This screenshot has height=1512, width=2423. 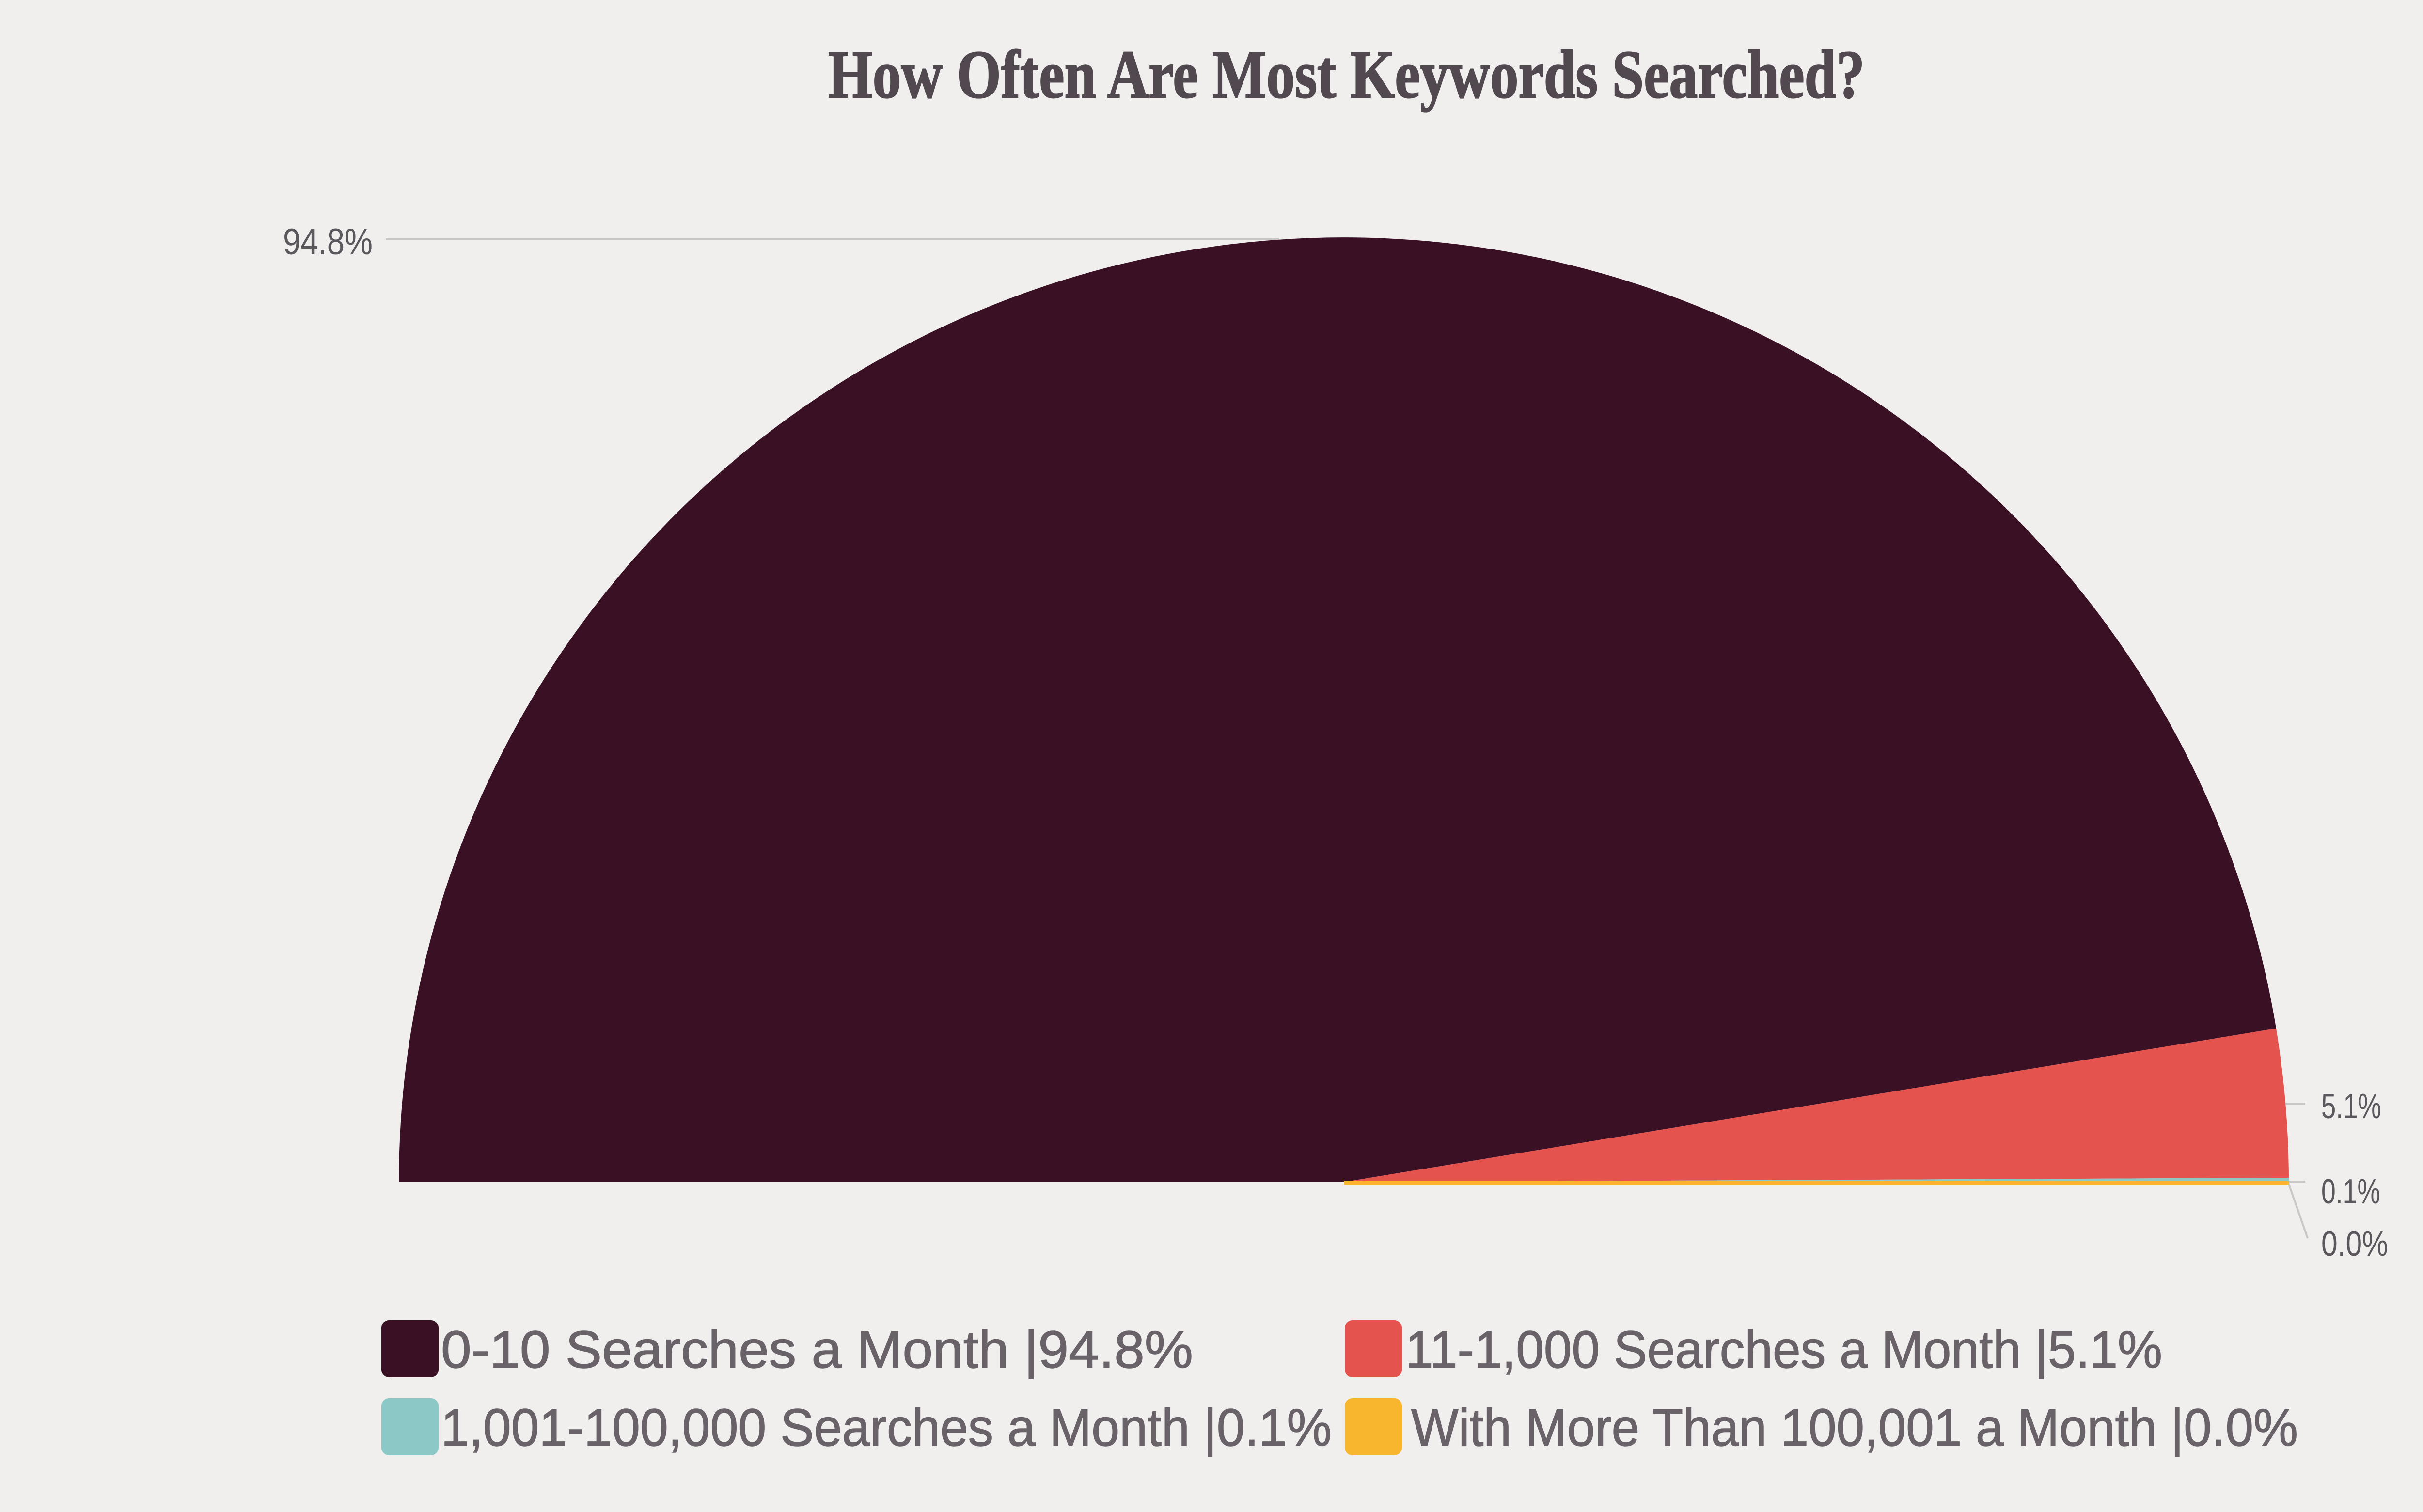 I want to click on svg-text: 5.1%, so click(x=2351, y=1106).